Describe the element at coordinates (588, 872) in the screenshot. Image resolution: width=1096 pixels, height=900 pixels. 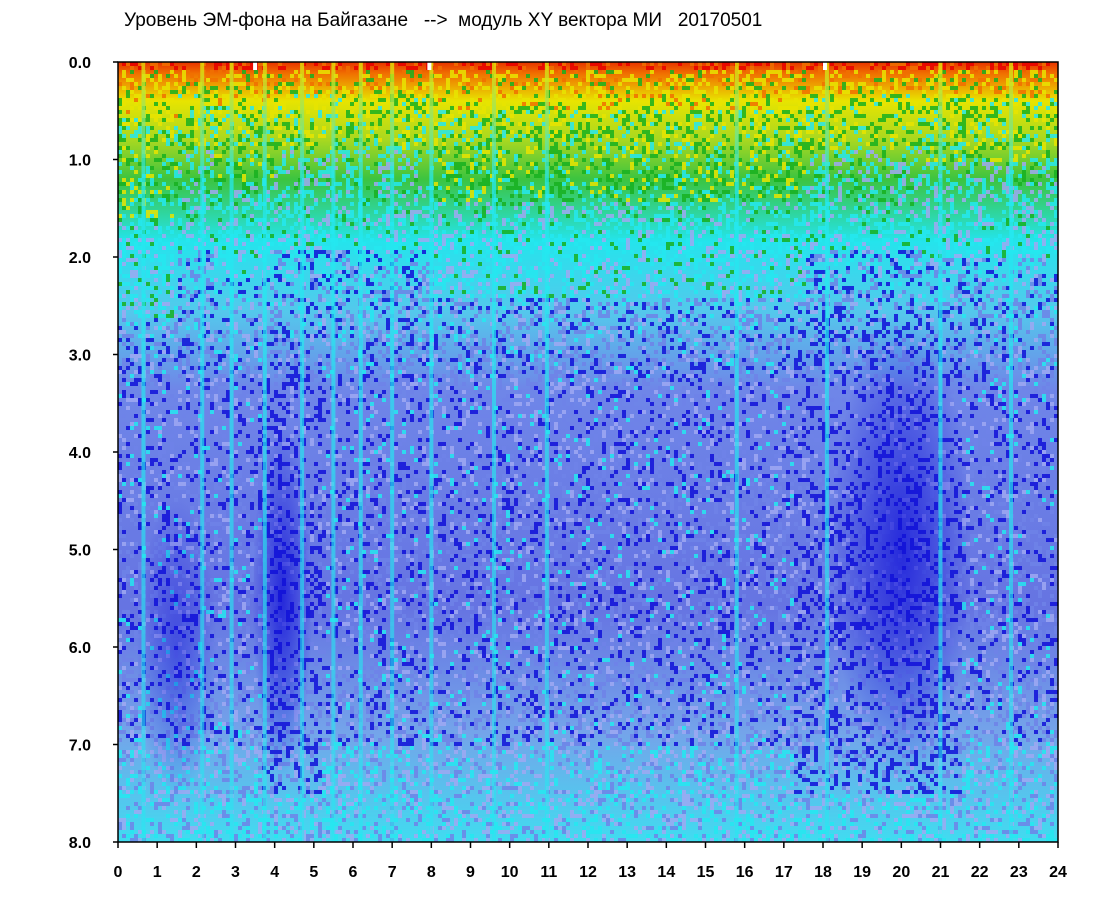
I see `x-tick-label: 12` at that location.